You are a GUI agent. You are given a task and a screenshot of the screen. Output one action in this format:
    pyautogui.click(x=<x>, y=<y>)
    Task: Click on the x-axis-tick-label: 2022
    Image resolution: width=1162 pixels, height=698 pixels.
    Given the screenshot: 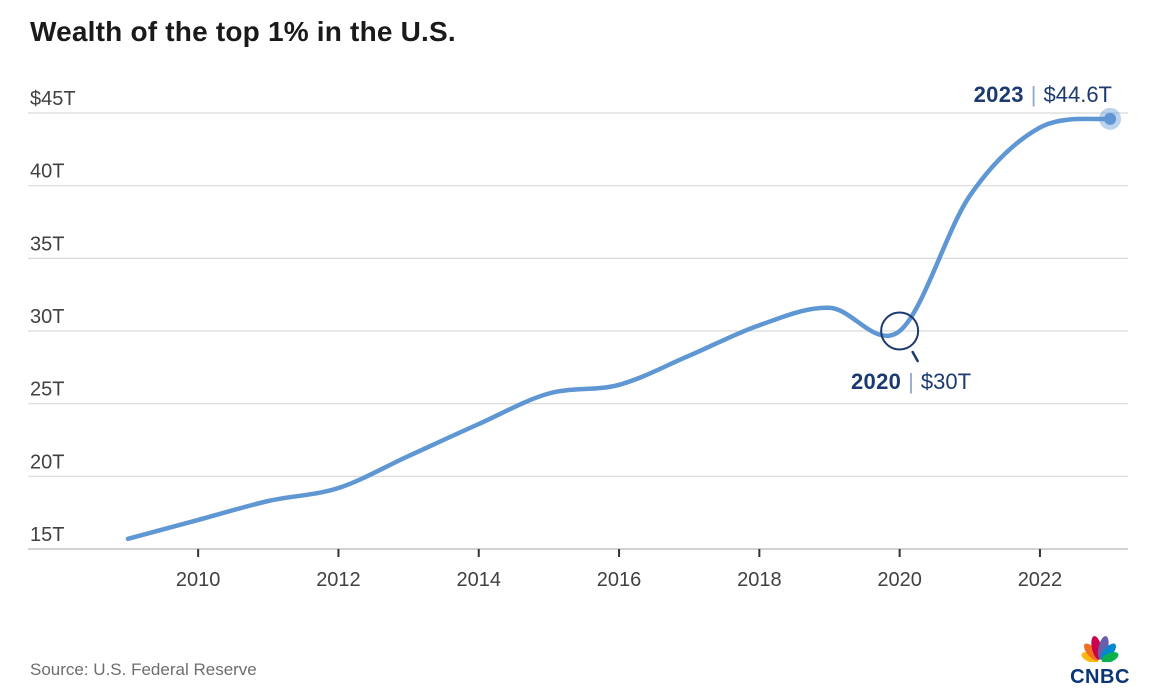 What is the action you would take?
    pyautogui.click(x=1040, y=580)
    